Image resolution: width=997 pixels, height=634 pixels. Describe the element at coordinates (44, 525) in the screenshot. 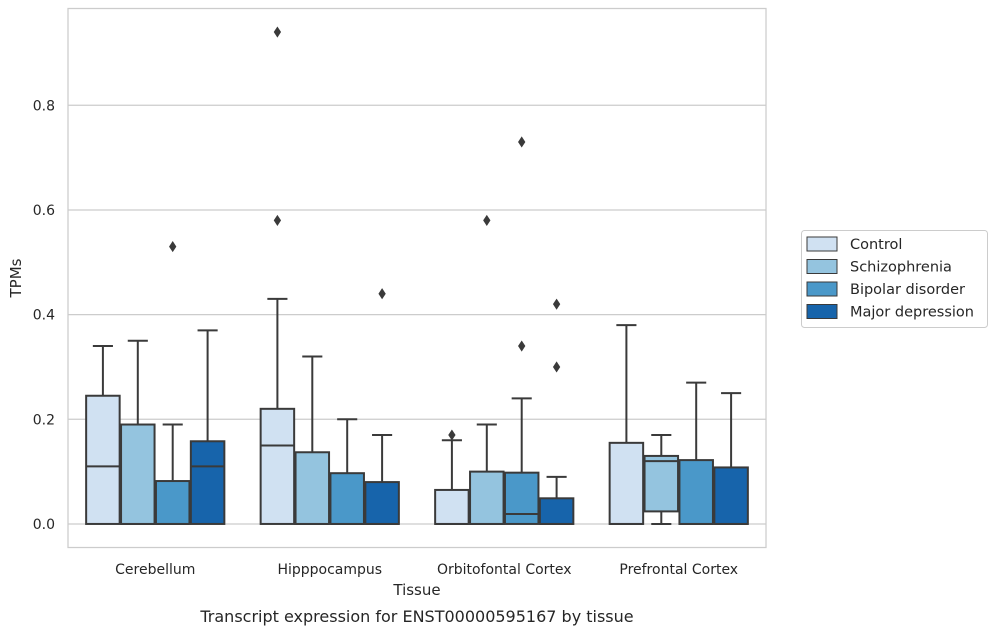

I see `y-tick-label: 0.0` at that location.